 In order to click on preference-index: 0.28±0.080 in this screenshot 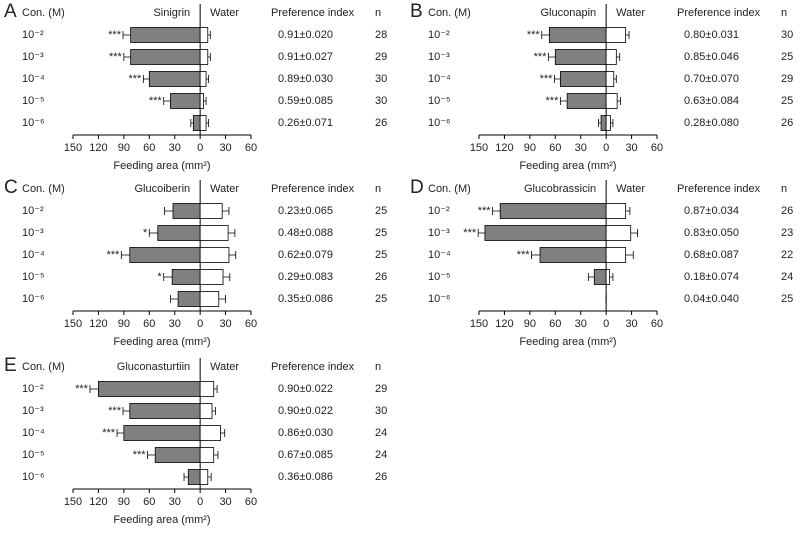, I will do `click(711, 123)`.